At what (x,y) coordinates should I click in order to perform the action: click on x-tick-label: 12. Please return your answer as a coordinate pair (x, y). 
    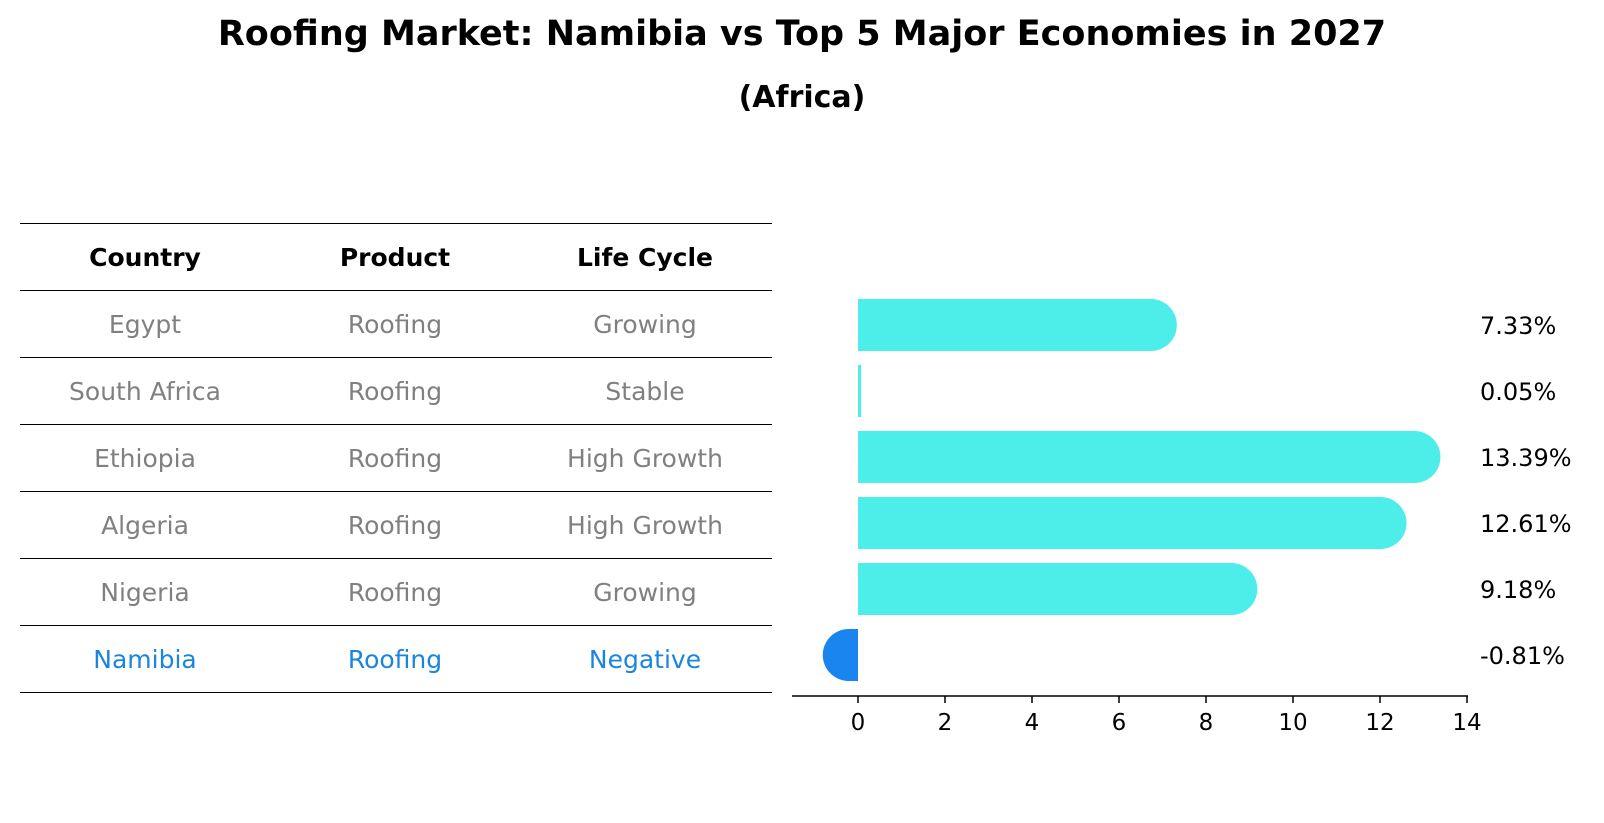
    Looking at the image, I should click on (1379, 723).